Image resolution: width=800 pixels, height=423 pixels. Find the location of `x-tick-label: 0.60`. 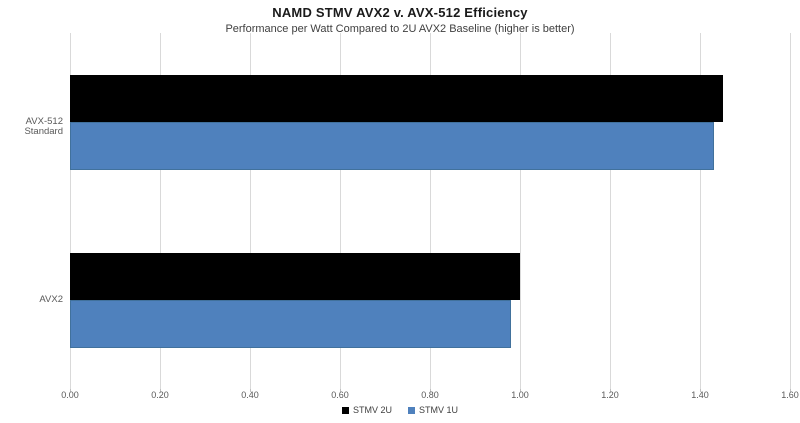

x-tick-label: 0.60 is located at coordinates (340, 395).